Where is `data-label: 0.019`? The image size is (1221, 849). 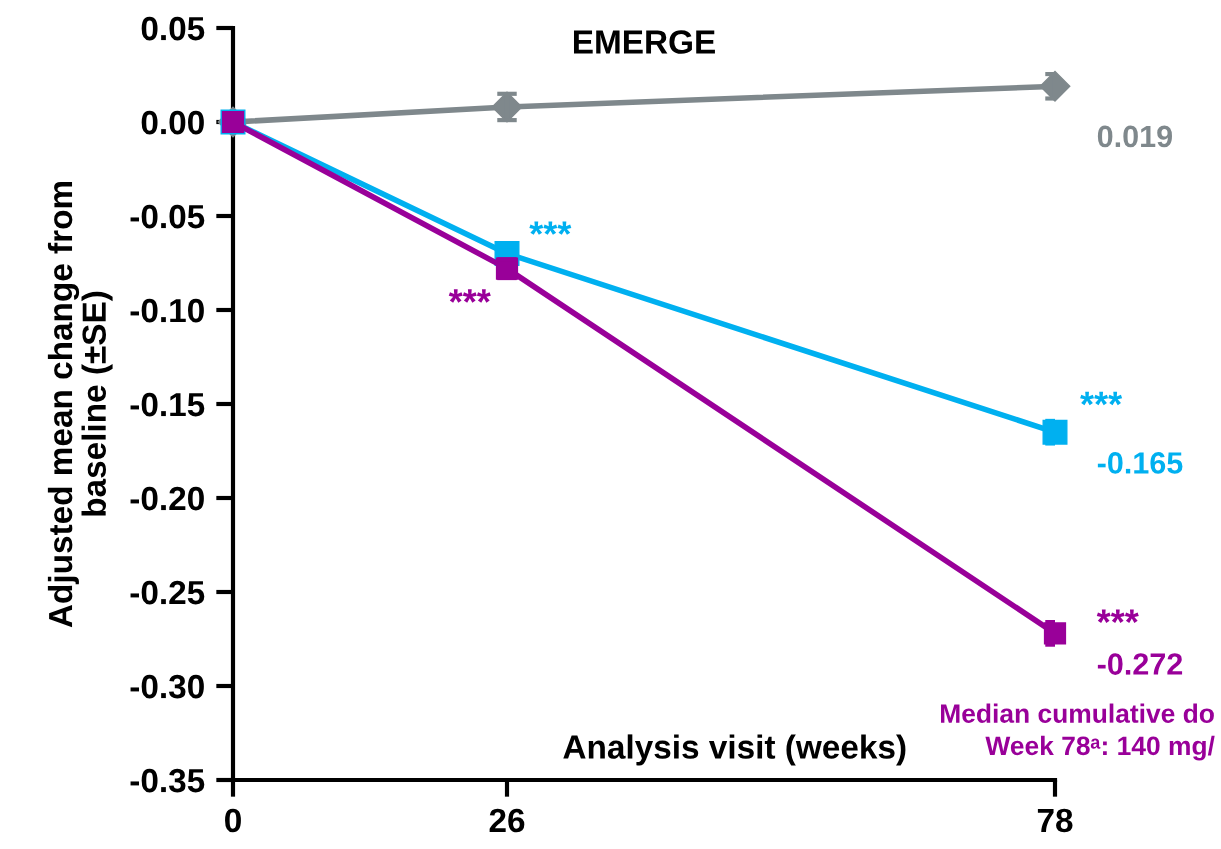
data-label: 0.019 is located at coordinates (1134, 136).